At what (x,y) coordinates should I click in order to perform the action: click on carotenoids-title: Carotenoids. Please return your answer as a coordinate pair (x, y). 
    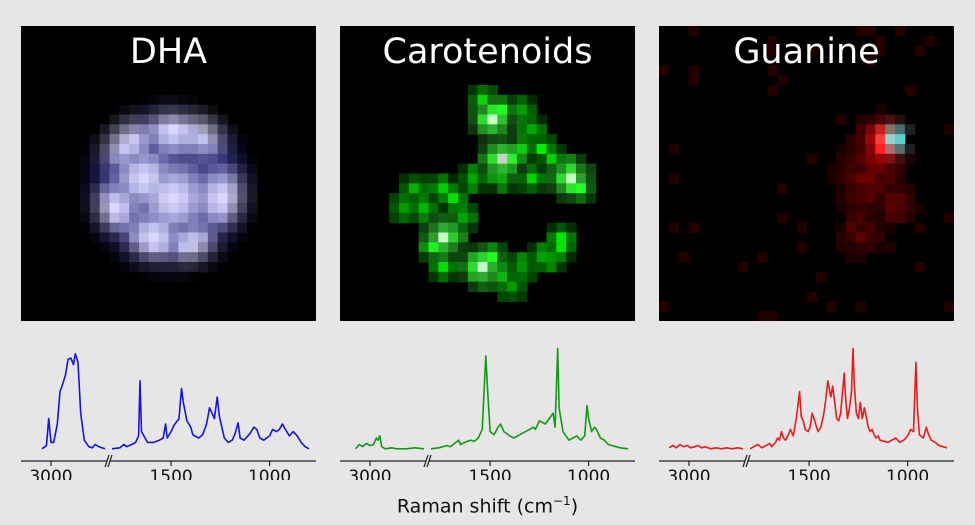
    Looking at the image, I should click on (487, 52).